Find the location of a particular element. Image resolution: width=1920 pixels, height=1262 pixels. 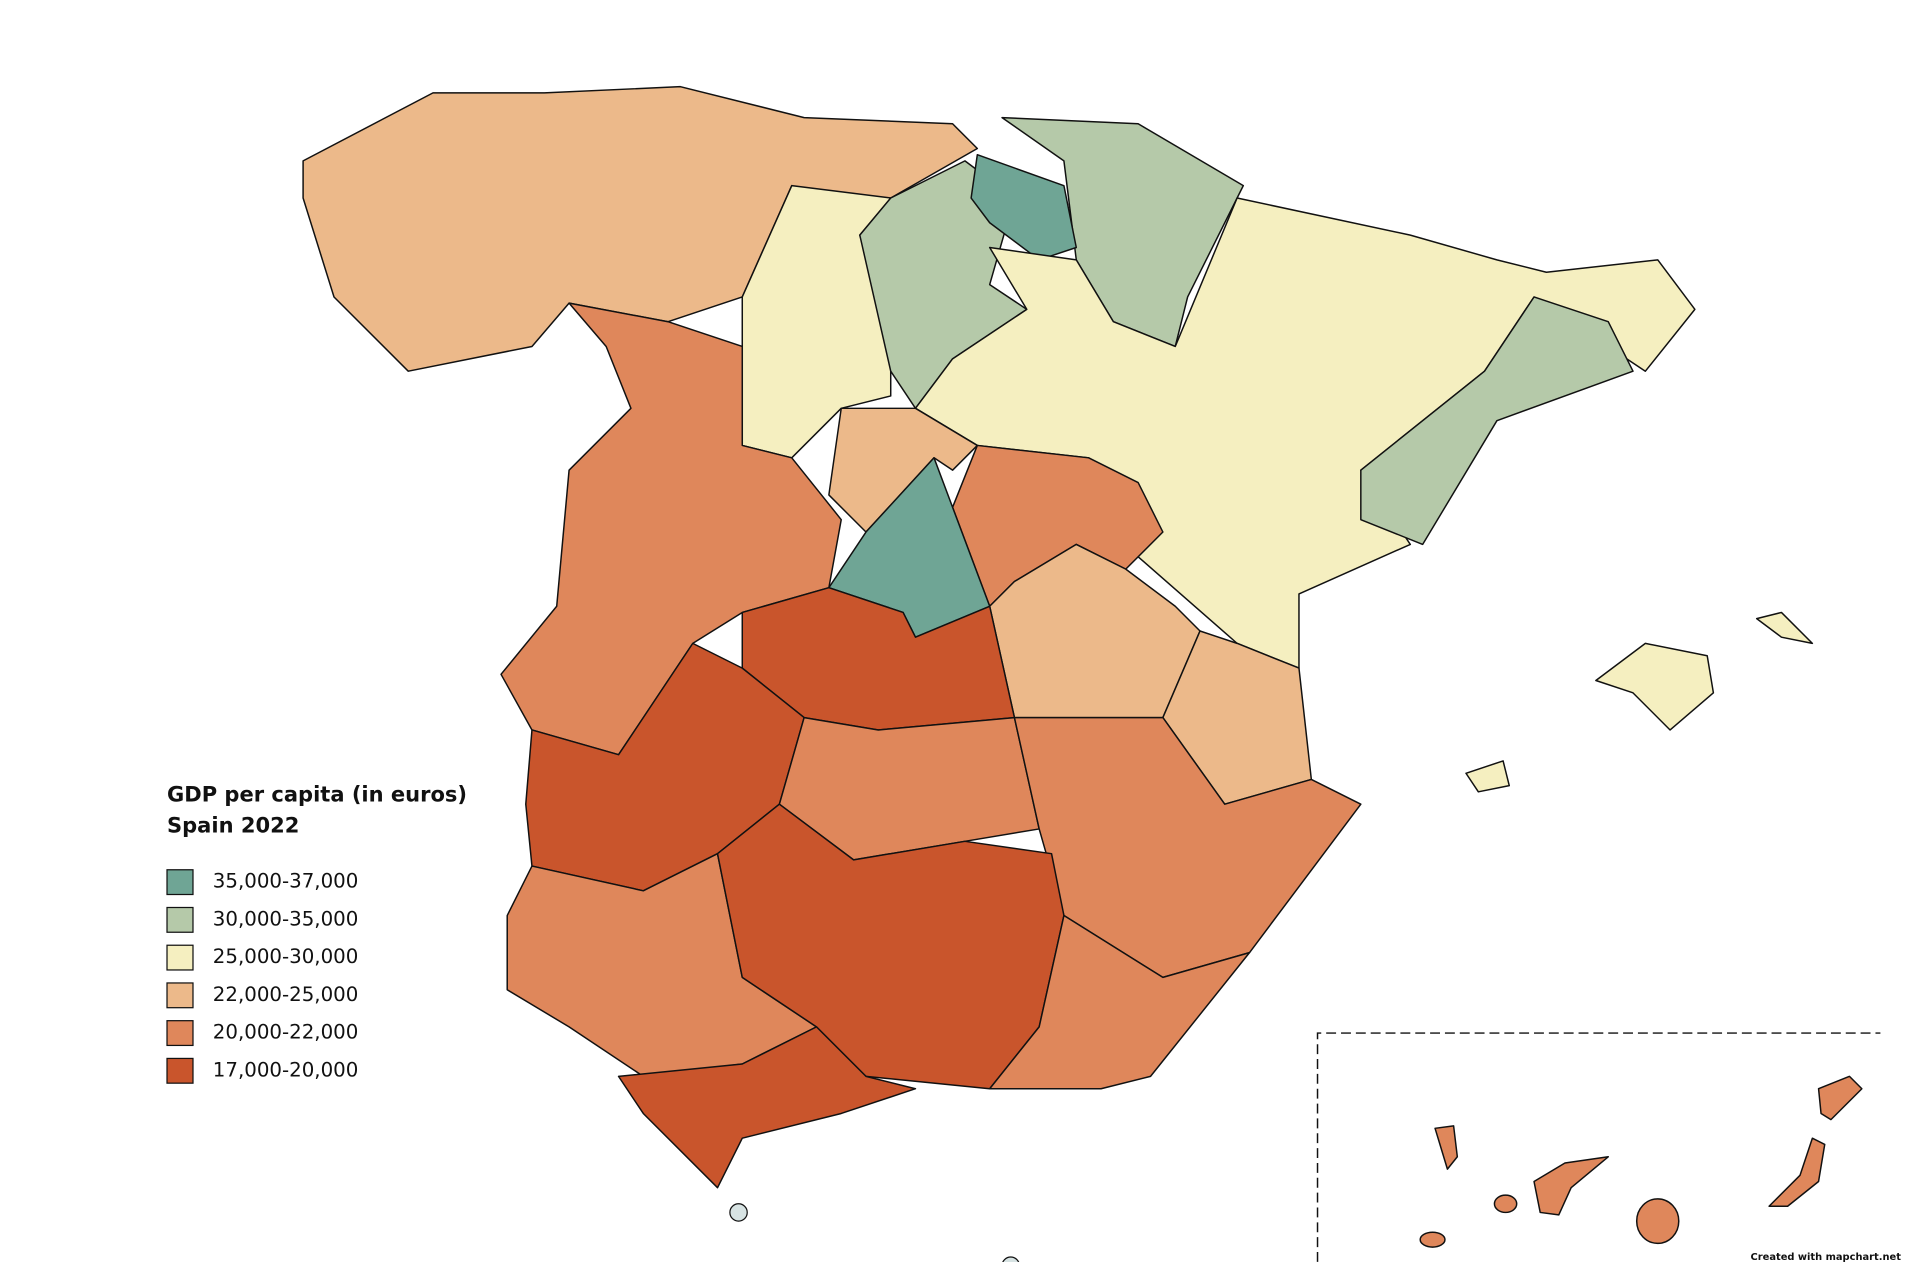

legend-label: 17,000-20,000 is located at coordinates (286, 1069).